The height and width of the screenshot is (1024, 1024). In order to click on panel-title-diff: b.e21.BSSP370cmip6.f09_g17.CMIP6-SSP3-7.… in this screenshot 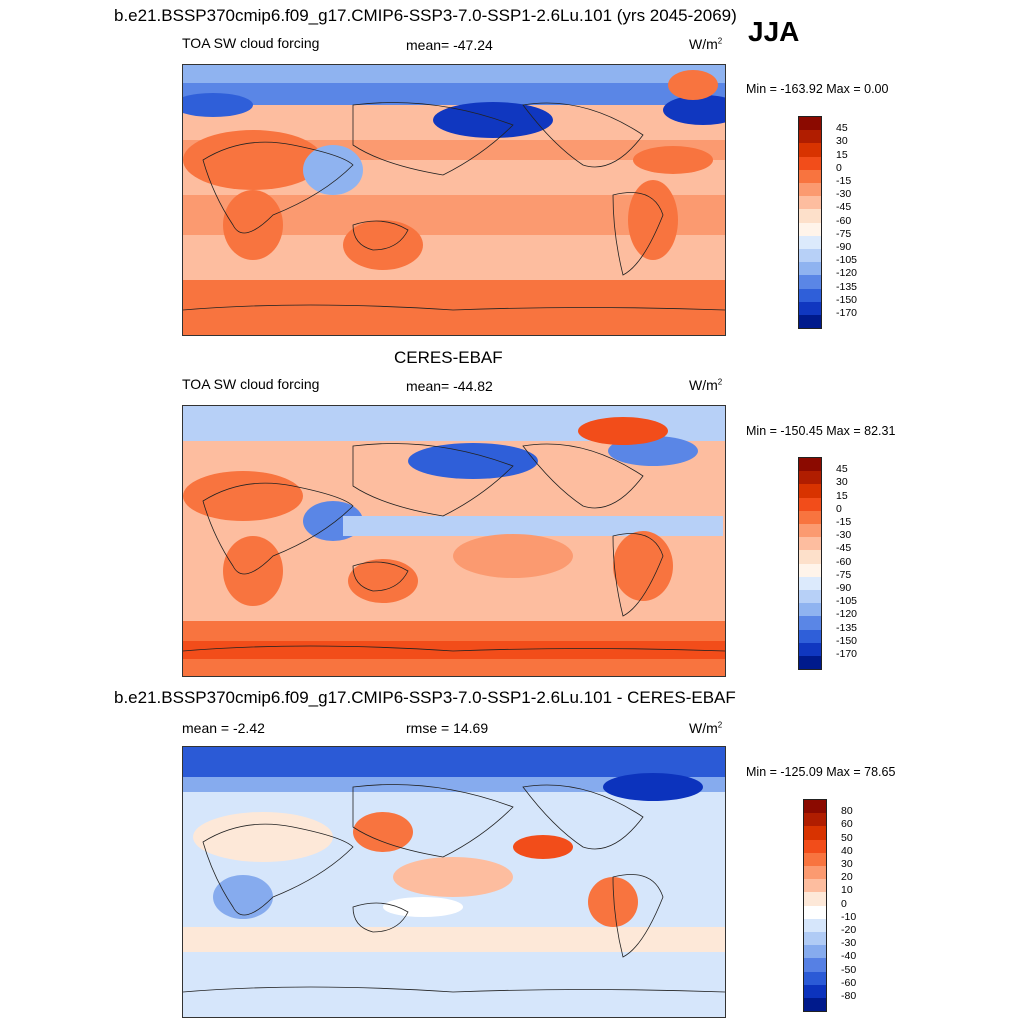, I will do `click(425, 697)`.